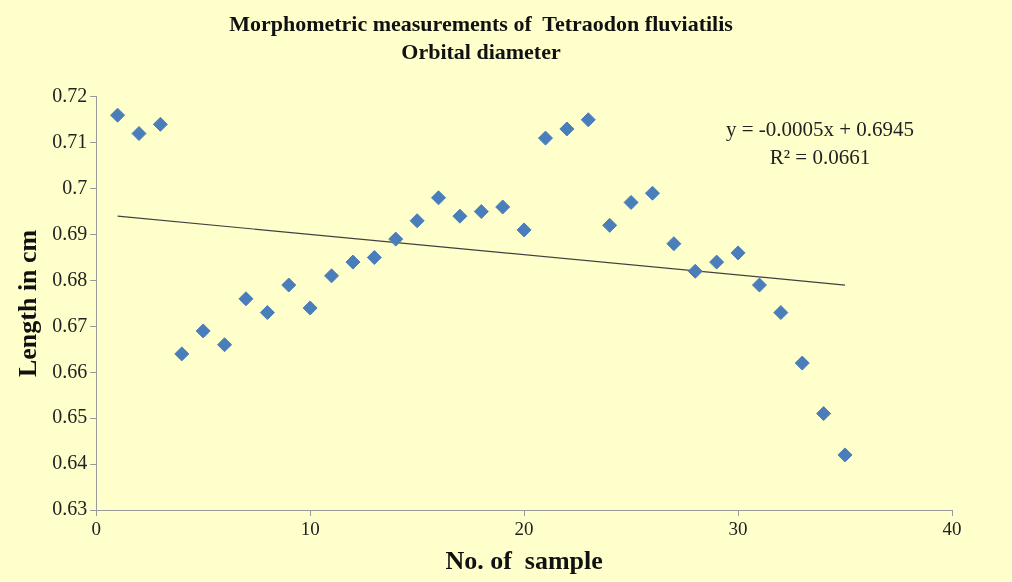  Describe the element at coordinates (28, 303) in the screenshot. I see `y-axis-title: Length in cm` at that location.